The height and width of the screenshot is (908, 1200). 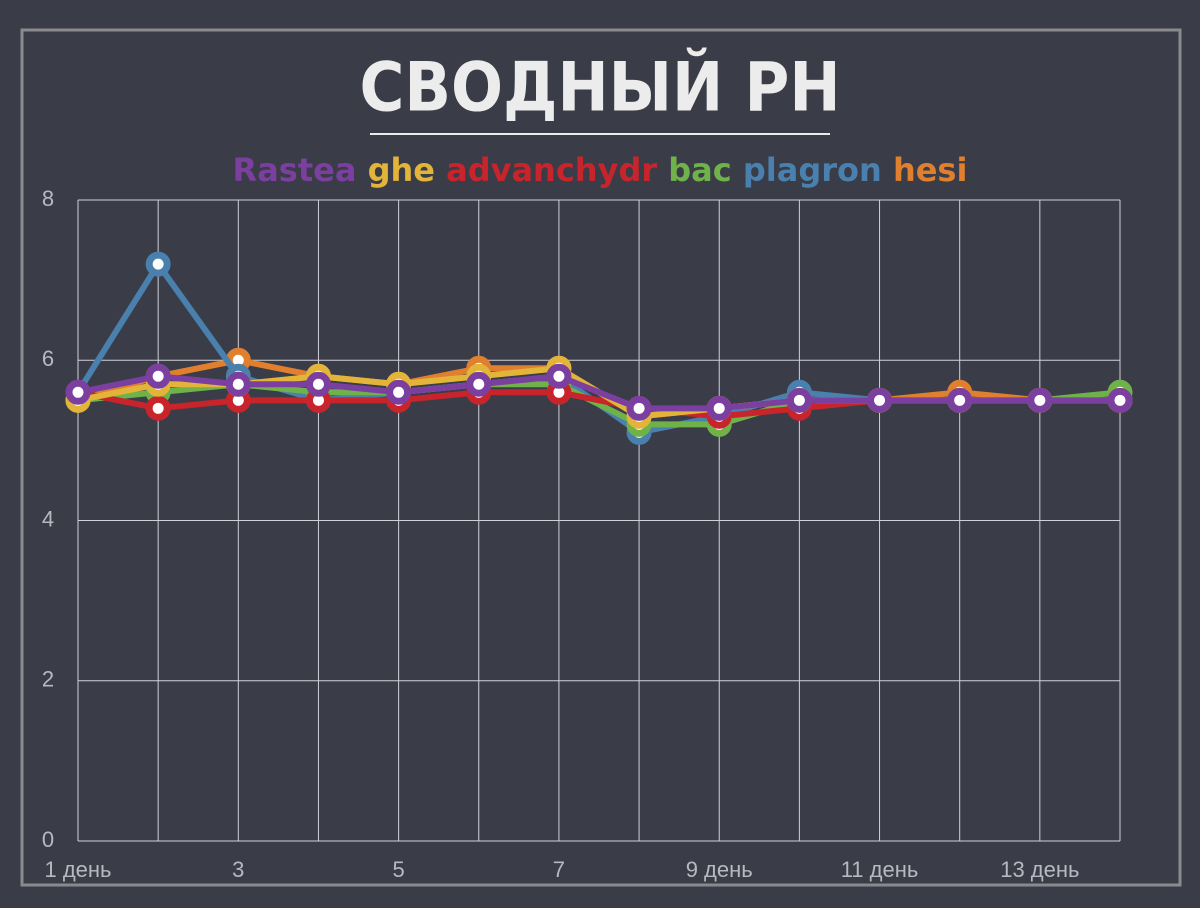 What do you see at coordinates (48, 358) in the screenshot?
I see `y-tick-label: 6` at bounding box center [48, 358].